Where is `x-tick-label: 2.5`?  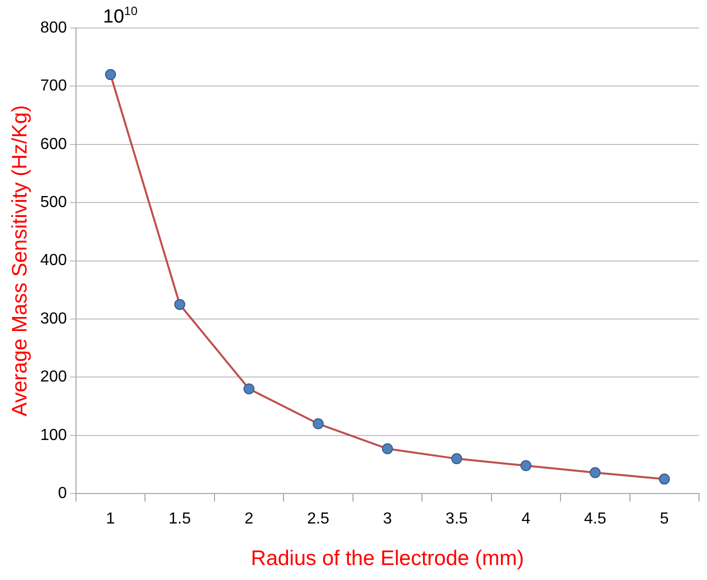 x-tick-label: 2.5 is located at coordinates (318, 519).